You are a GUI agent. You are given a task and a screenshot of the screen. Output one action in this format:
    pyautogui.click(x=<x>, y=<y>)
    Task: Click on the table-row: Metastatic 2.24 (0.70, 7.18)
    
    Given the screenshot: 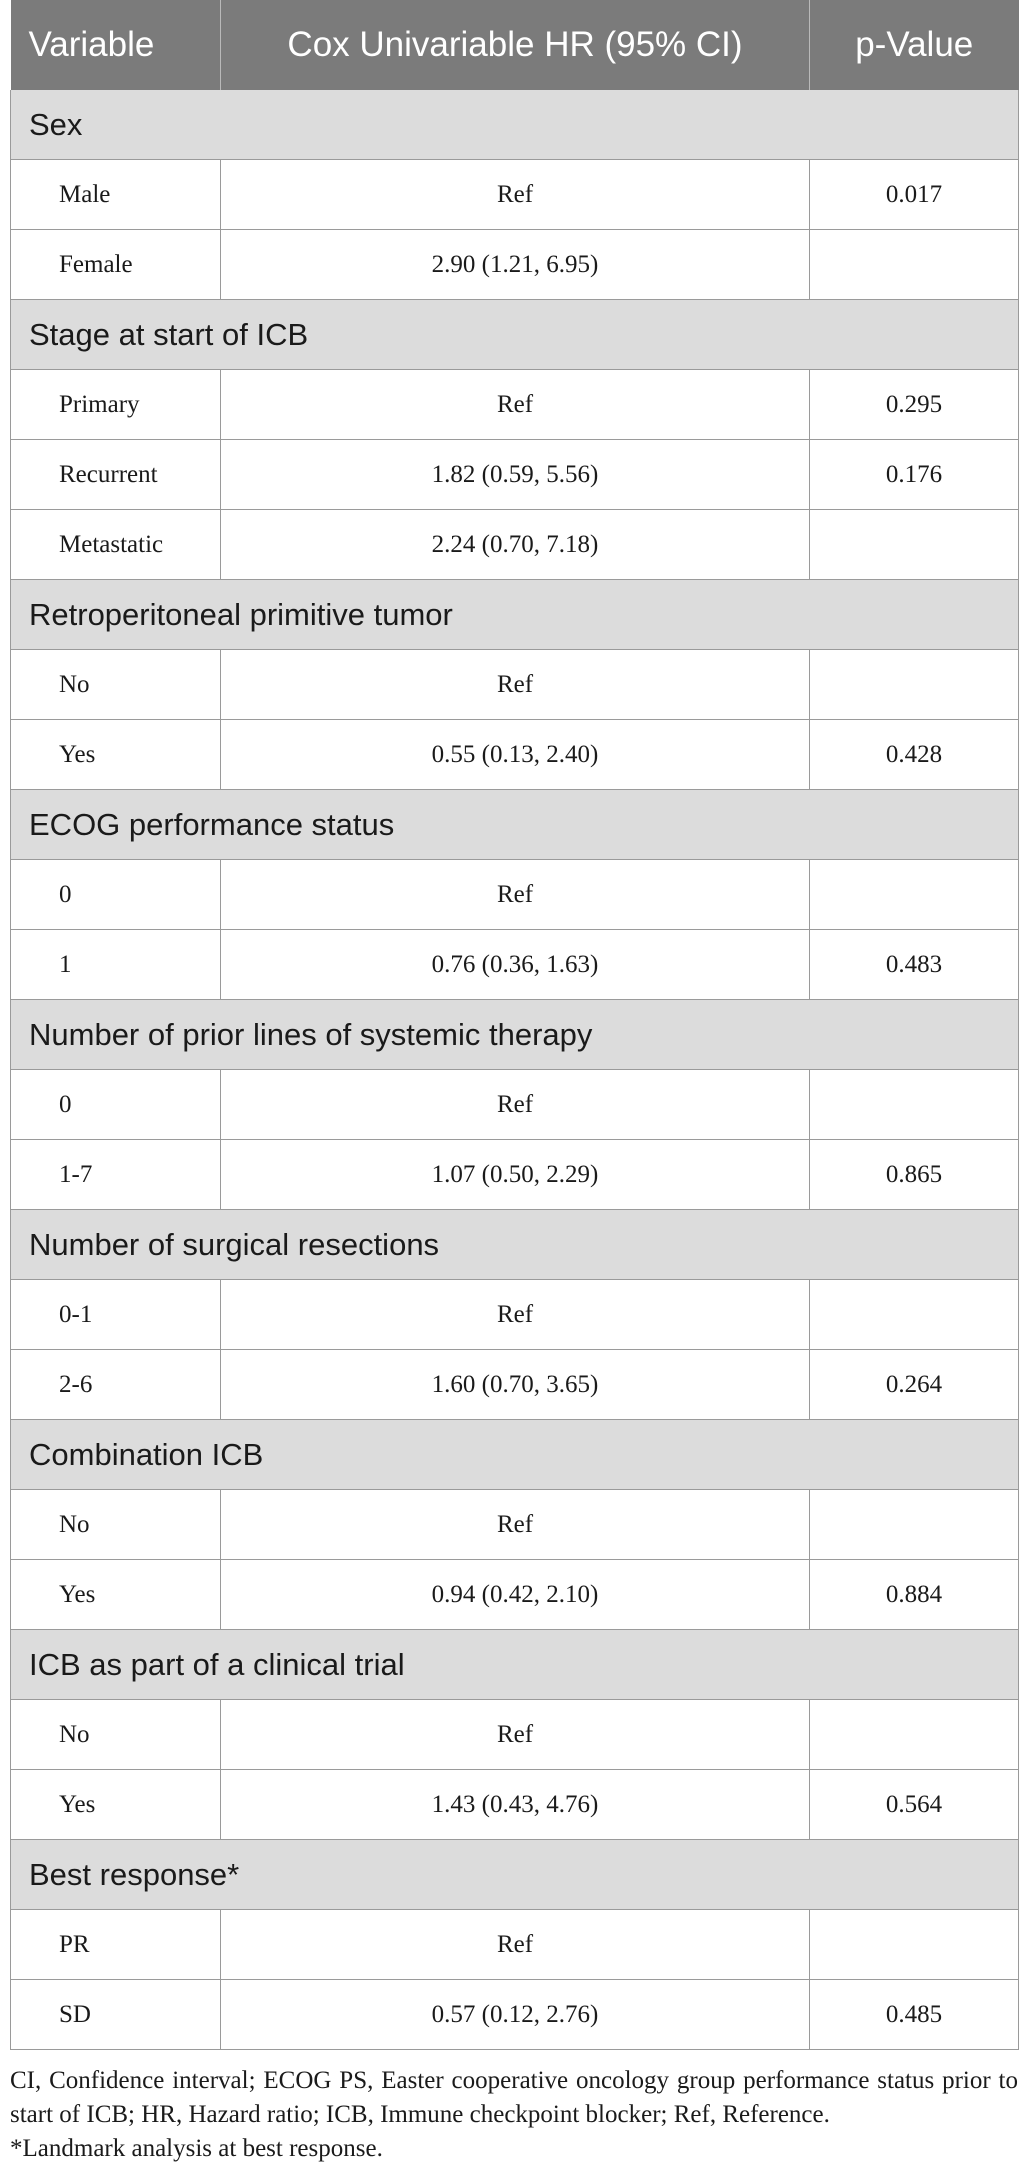 What is the action you would take?
    pyautogui.click(x=514, y=544)
    